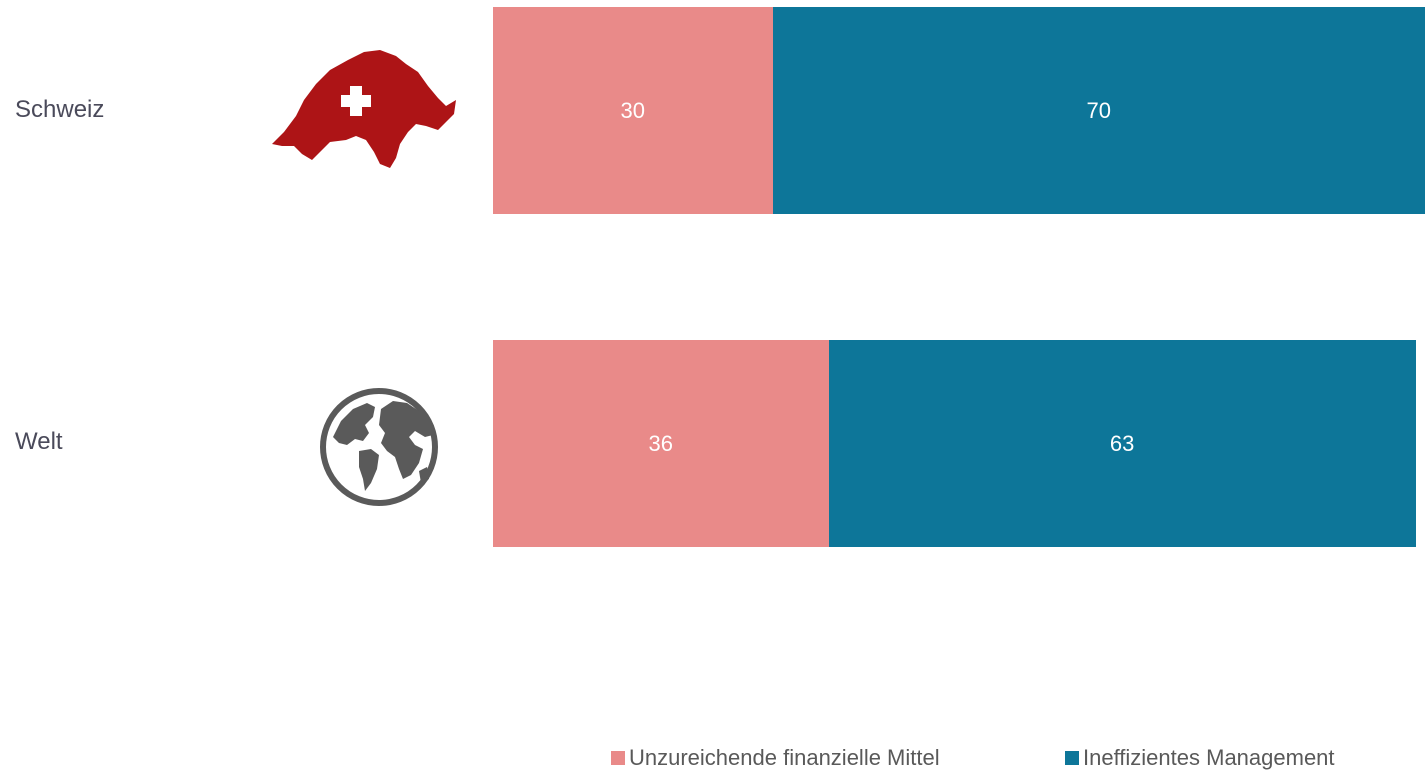 The image size is (1425, 771). I want to click on category-label-welt: Welt, so click(39, 441).